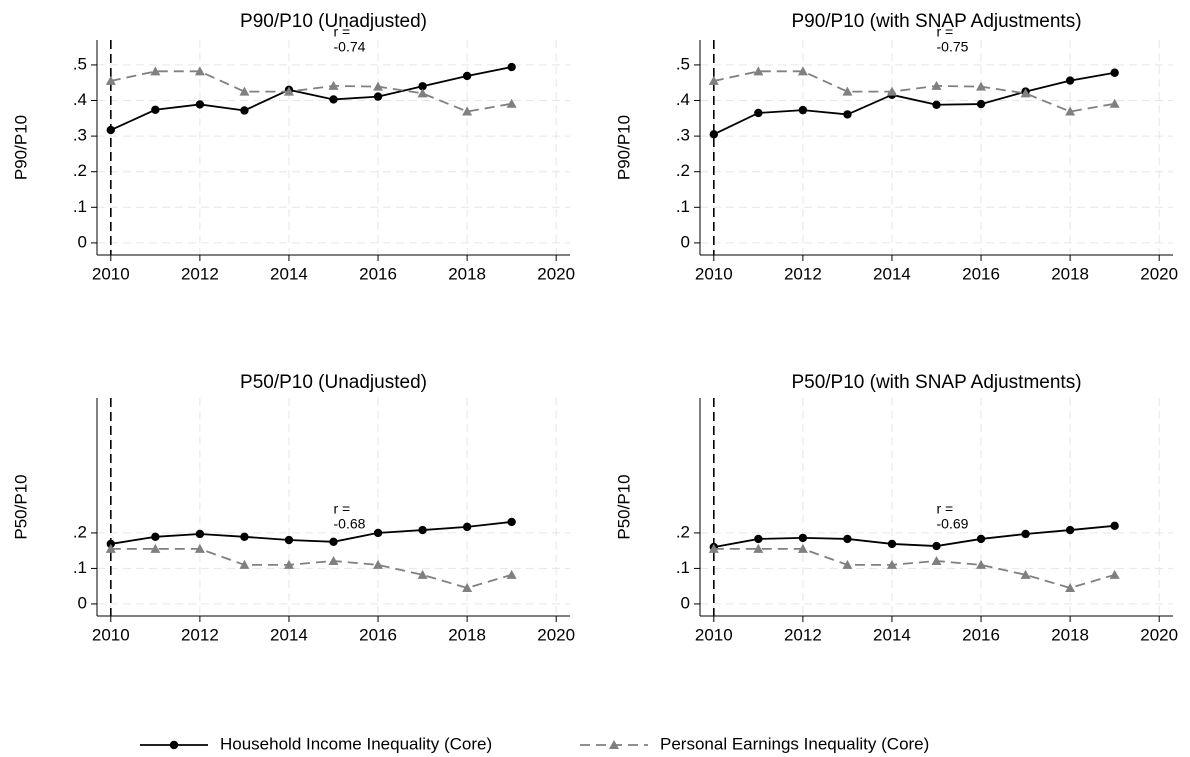 The image size is (1190, 757). I want to click on y-axis-label: P50/P10, so click(20, 506).